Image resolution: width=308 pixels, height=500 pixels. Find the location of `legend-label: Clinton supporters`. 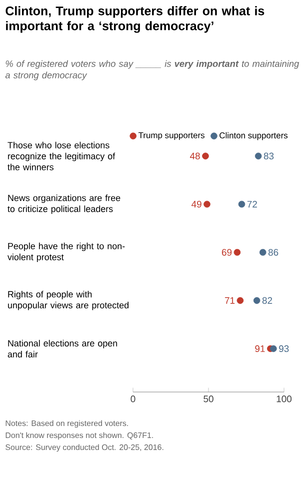

legend-label: Clinton supporters is located at coordinates (254, 136).